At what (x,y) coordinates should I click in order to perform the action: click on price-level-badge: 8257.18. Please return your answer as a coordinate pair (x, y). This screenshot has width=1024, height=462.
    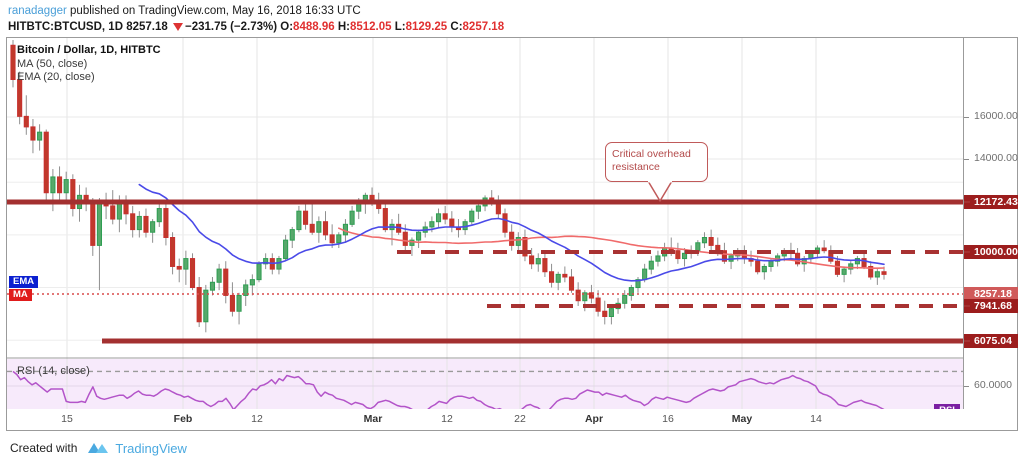
    Looking at the image, I should click on (991, 294).